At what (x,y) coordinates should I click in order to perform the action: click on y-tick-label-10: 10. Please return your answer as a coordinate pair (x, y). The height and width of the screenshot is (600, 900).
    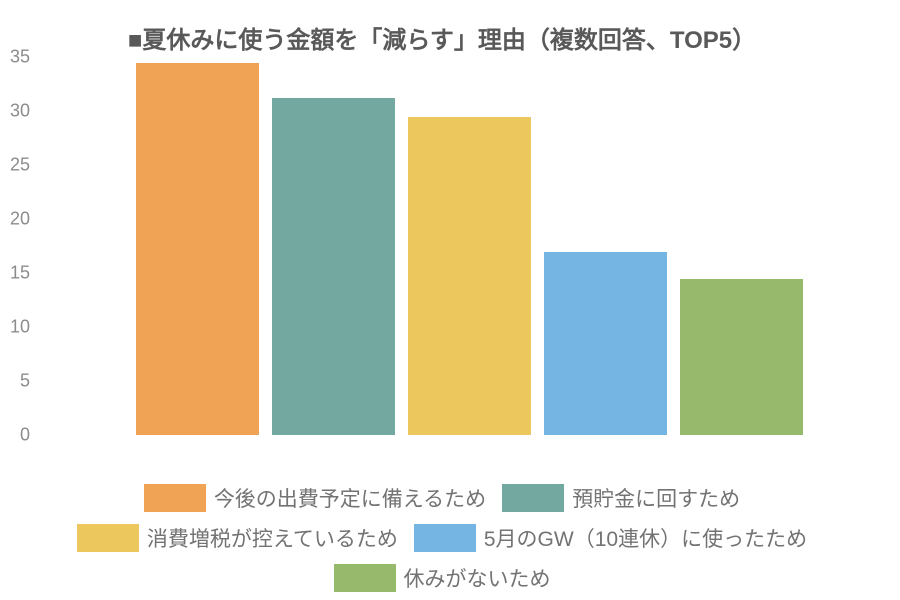
    Looking at the image, I should click on (19, 326).